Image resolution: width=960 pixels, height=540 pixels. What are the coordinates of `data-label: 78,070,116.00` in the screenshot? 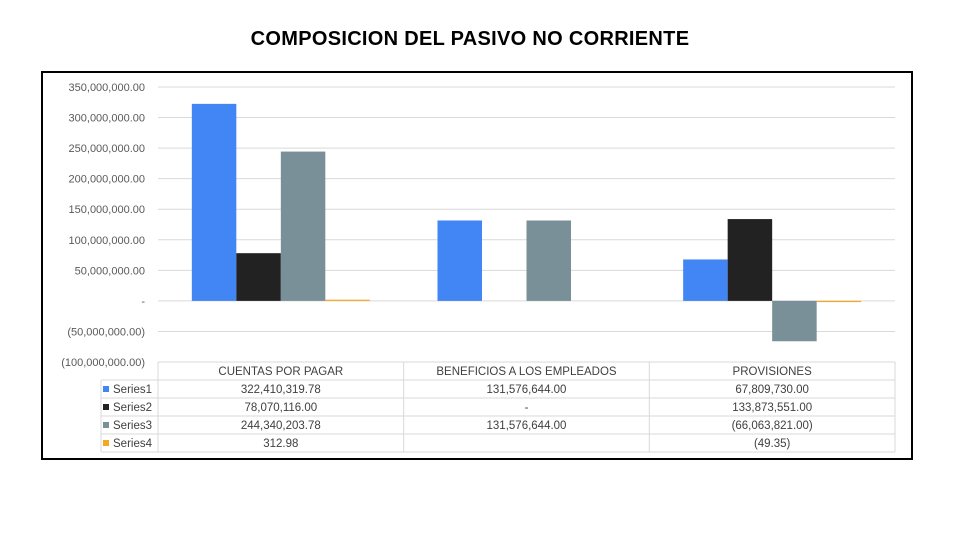 It's located at (280, 408).